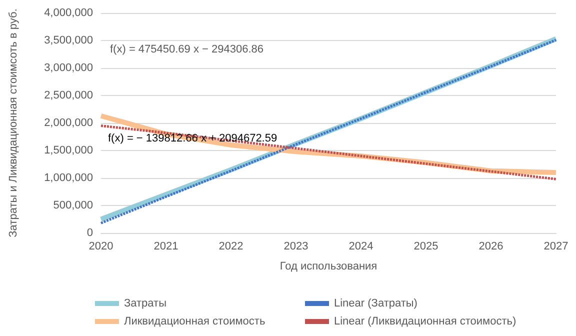 This screenshot has width=576, height=336. I want to click on x-axis-title: Год использования, so click(329, 266).